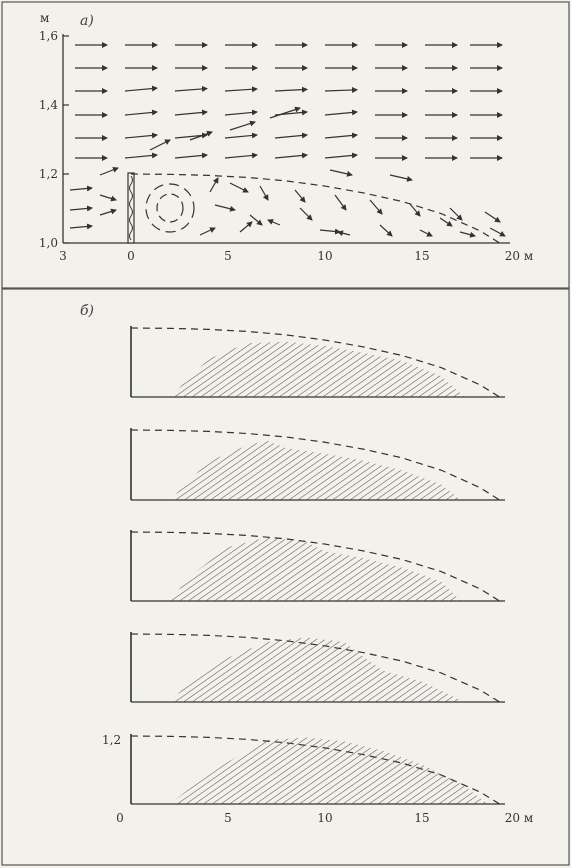 This screenshot has height=868, width=571. What do you see at coordinates (421, 818) in the screenshot?
I see `panel-b-x-tick-label: 15` at bounding box center [421, 818].